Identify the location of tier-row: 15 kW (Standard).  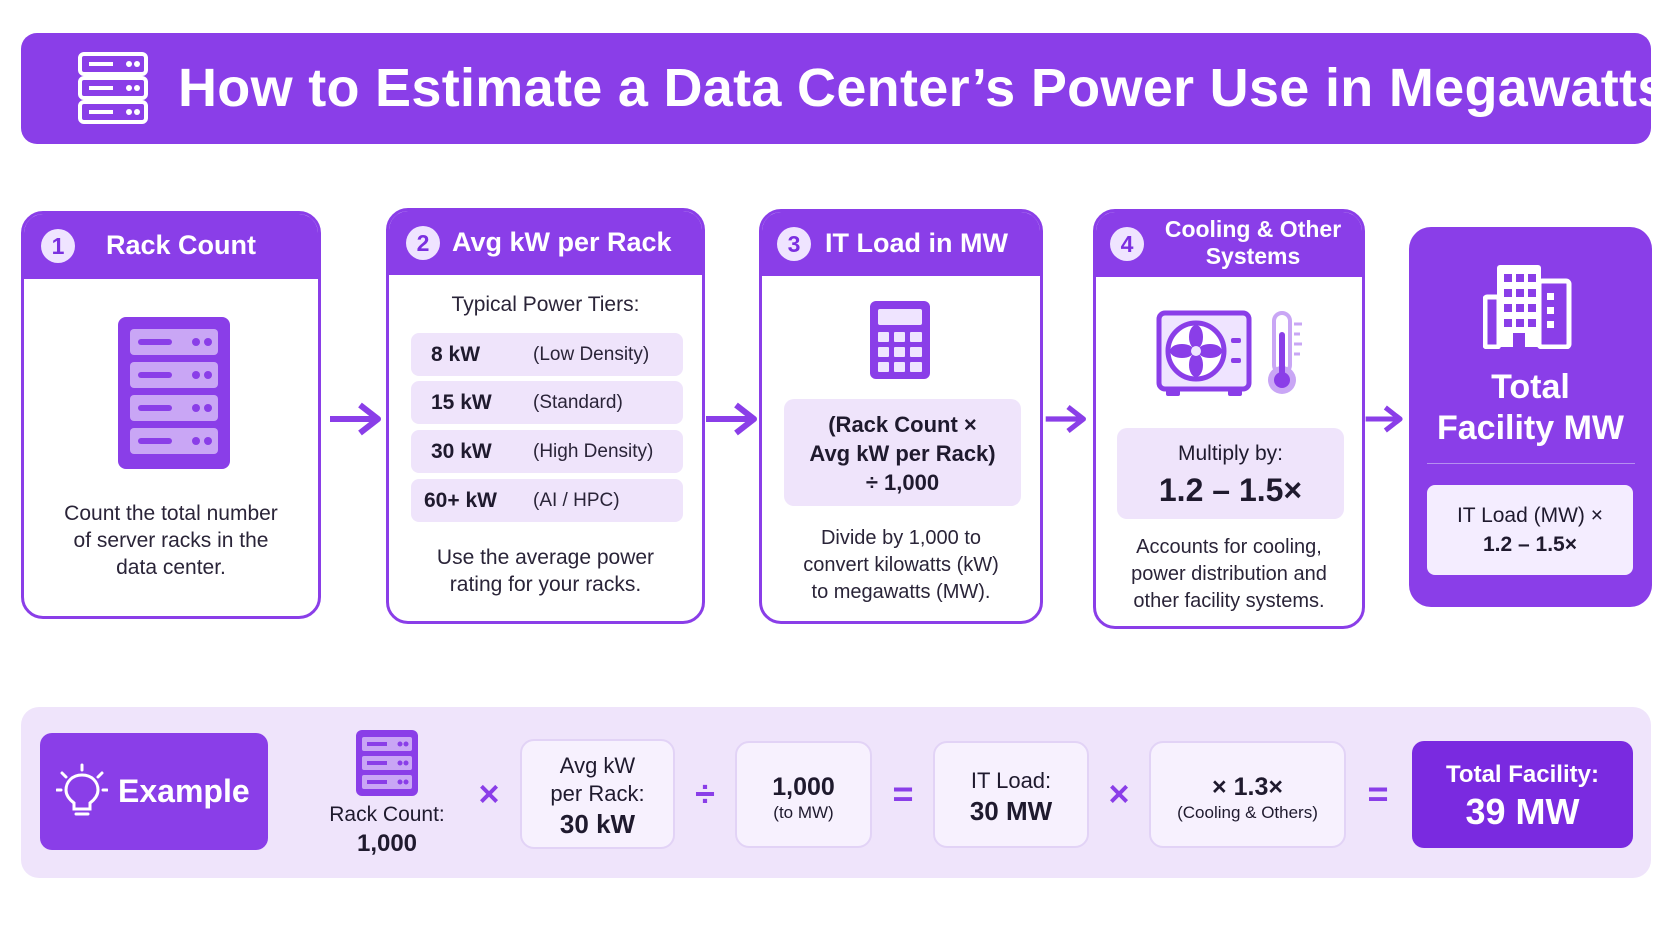
(547, 402).